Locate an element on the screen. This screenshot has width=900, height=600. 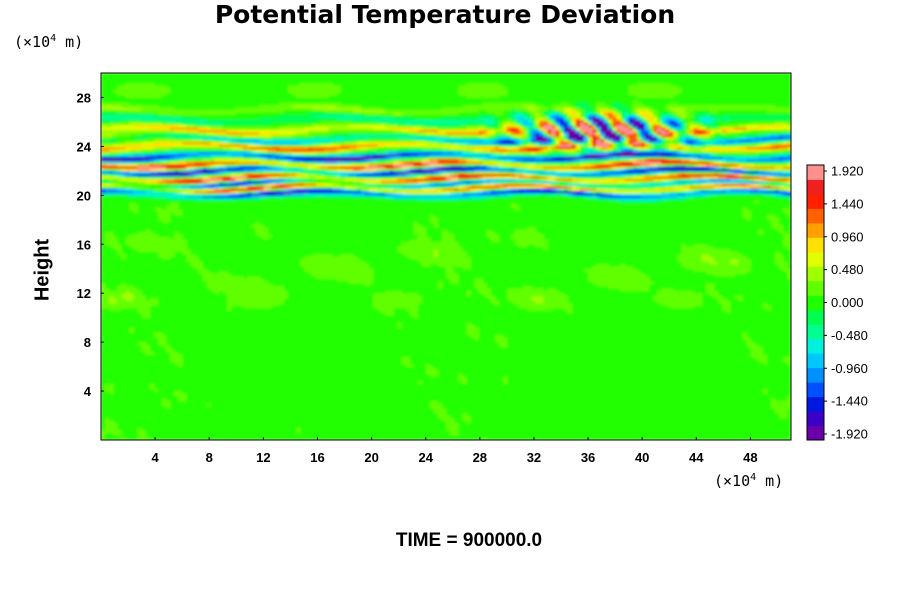
x-tick-label: 12 is located at coordinates (263, 457).